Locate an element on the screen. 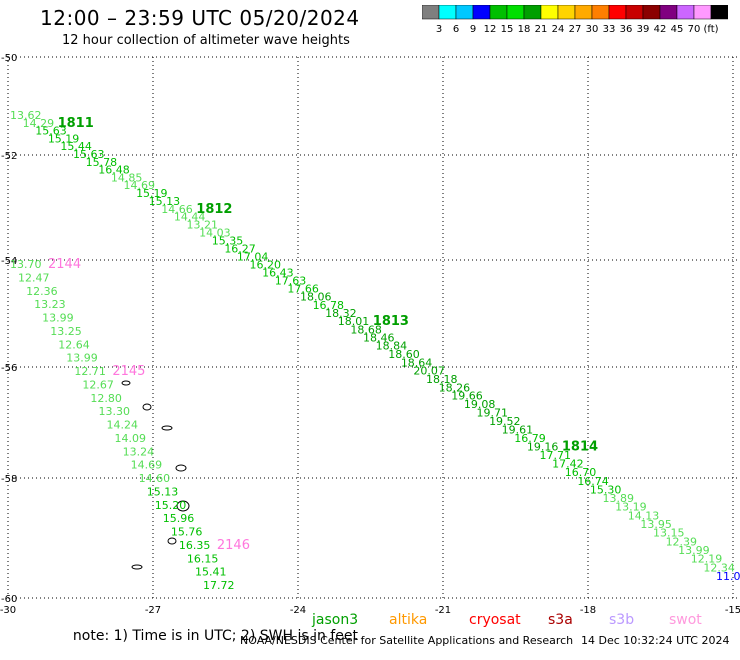 The height and width of the screenshot is (660, 740). satellite-label-jason3: jason3 is located at coordinates (335, 620).